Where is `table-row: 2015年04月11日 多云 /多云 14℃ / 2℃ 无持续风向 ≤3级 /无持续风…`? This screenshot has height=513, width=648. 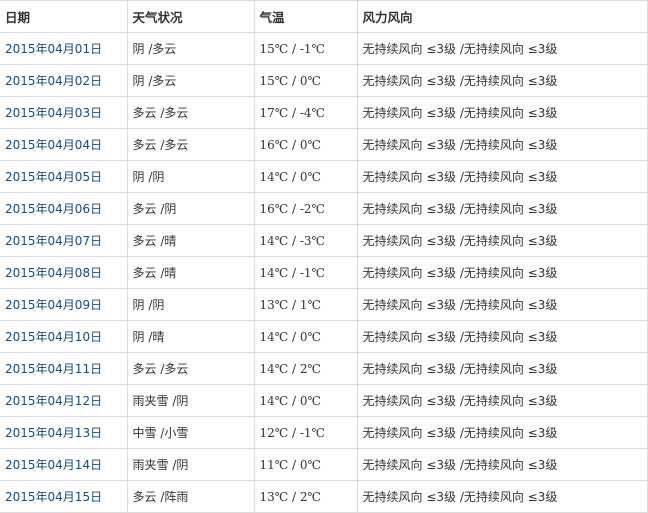 table-row: 2015年04月11日 多云 /多云 14℃ / 2℃ 无持续风向 ≤3级 /无持续风… is located at coordinates (324, 368).